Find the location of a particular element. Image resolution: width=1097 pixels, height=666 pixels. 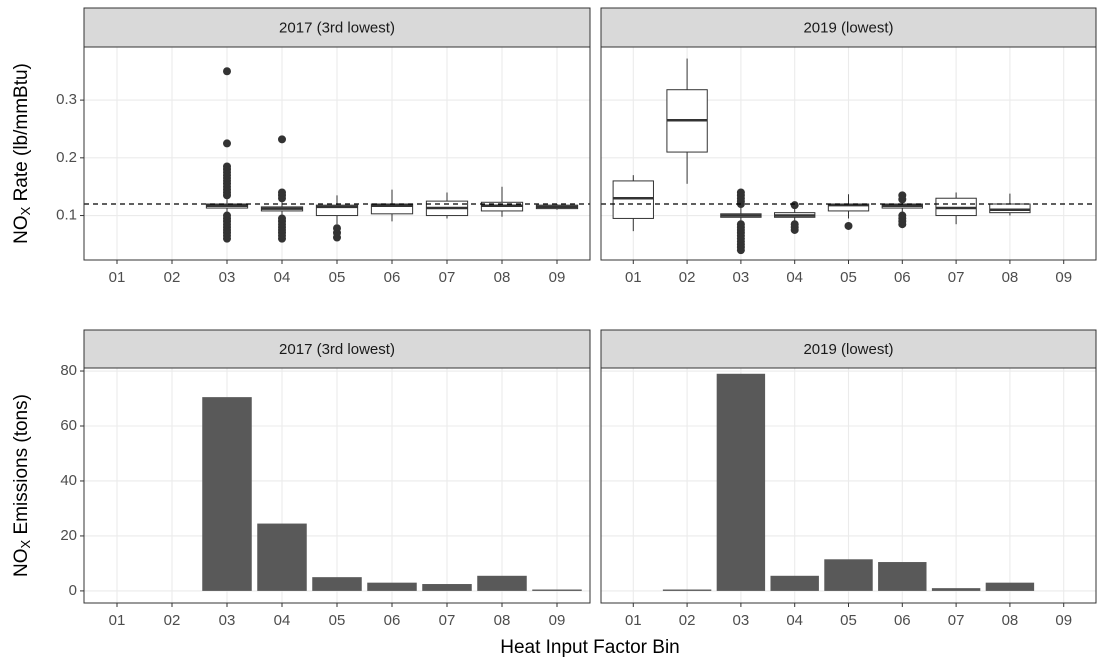

x-axis-title: Heat Input Factor Bin is located at coordinates (590, 647).